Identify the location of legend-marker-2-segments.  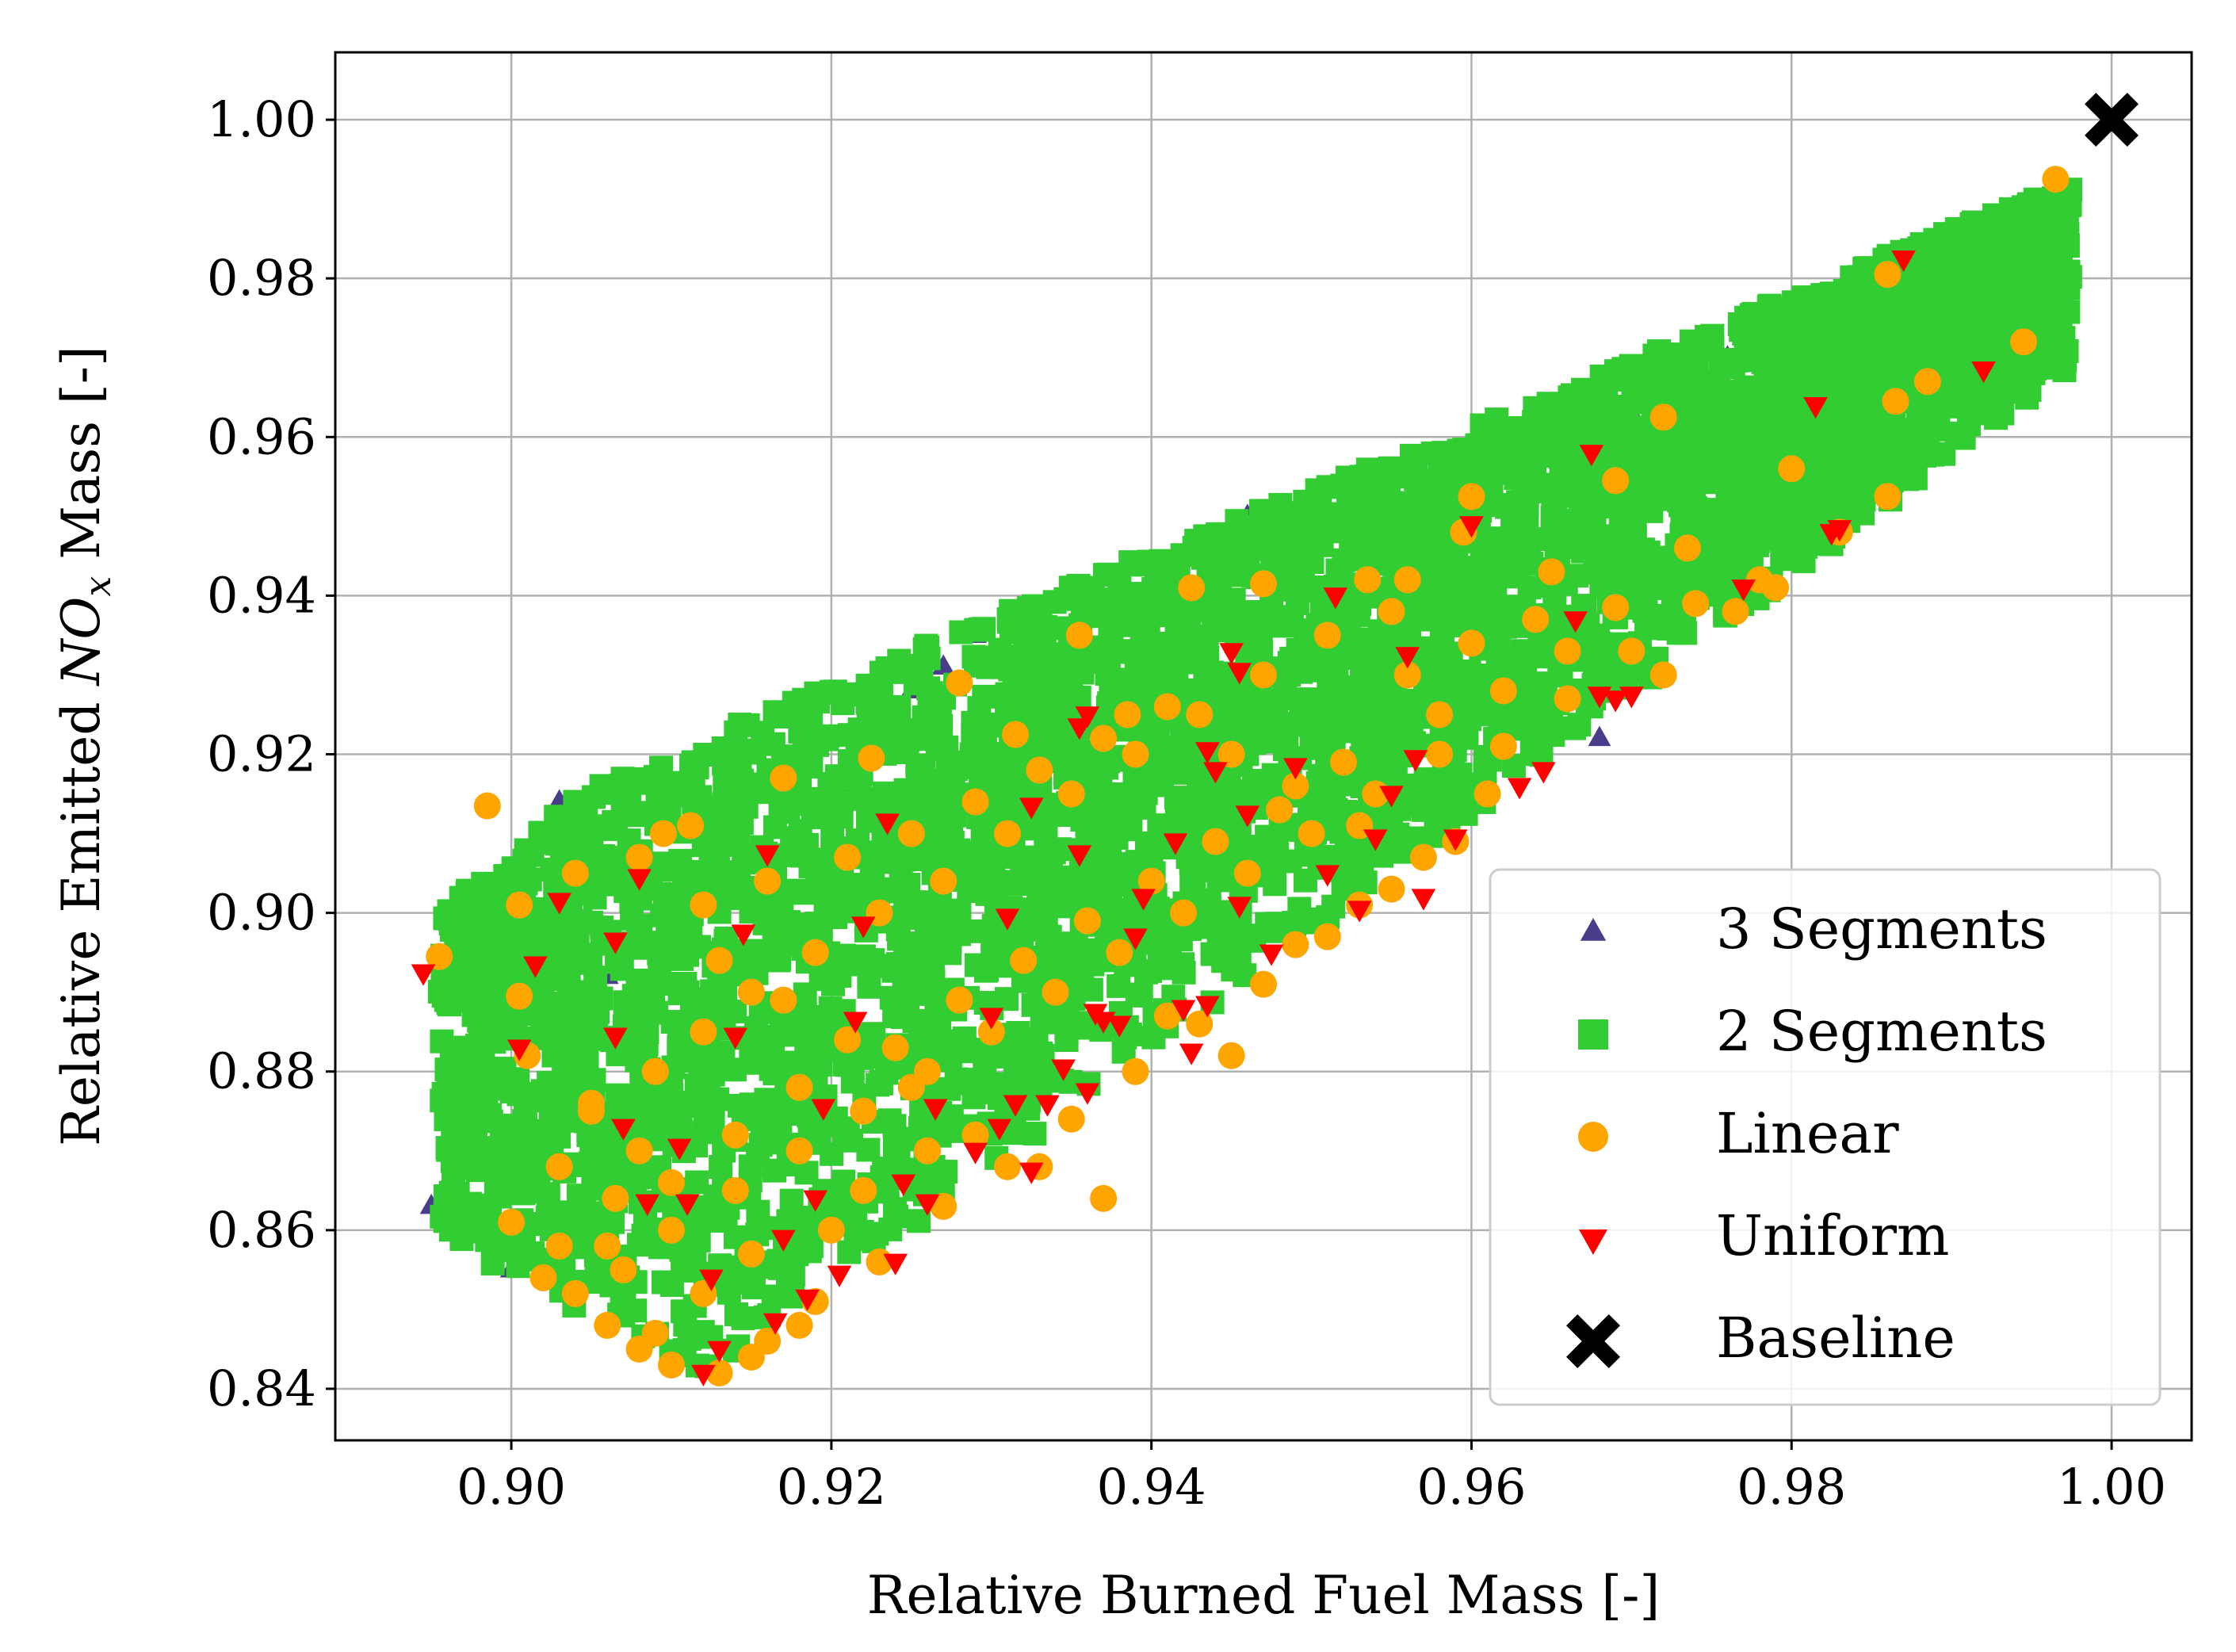
(1593, 1035).